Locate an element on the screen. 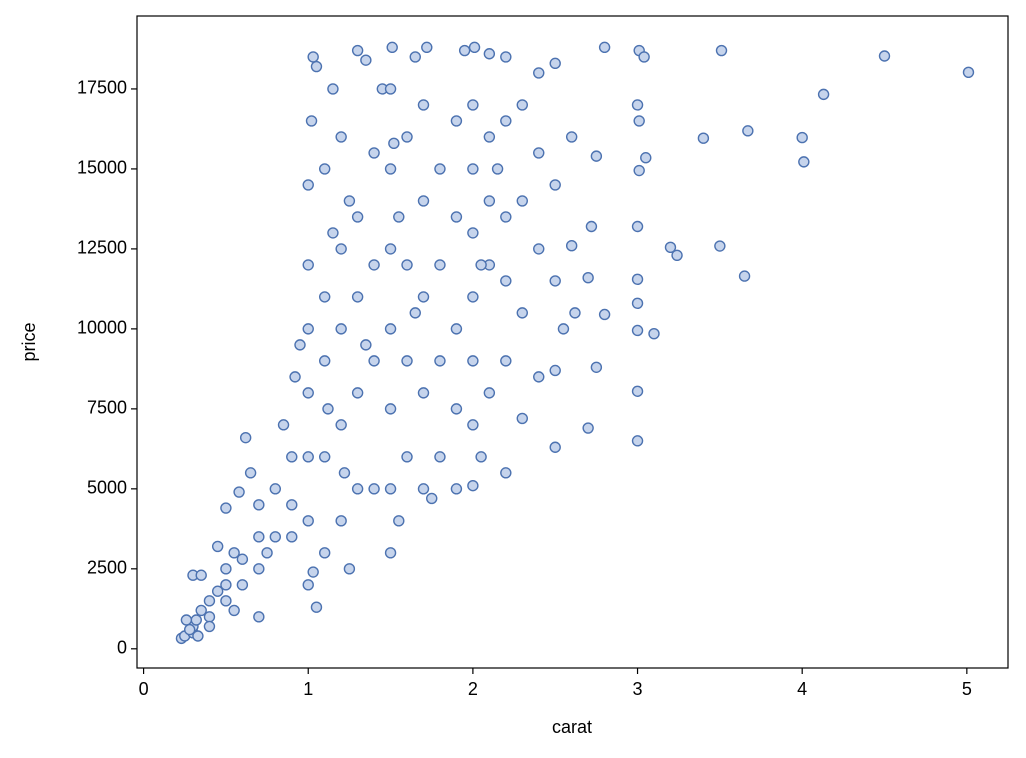 The width and height of the screenshot is (1026, 758). x-tick-label: 0 is located at coordinates (144, 689).